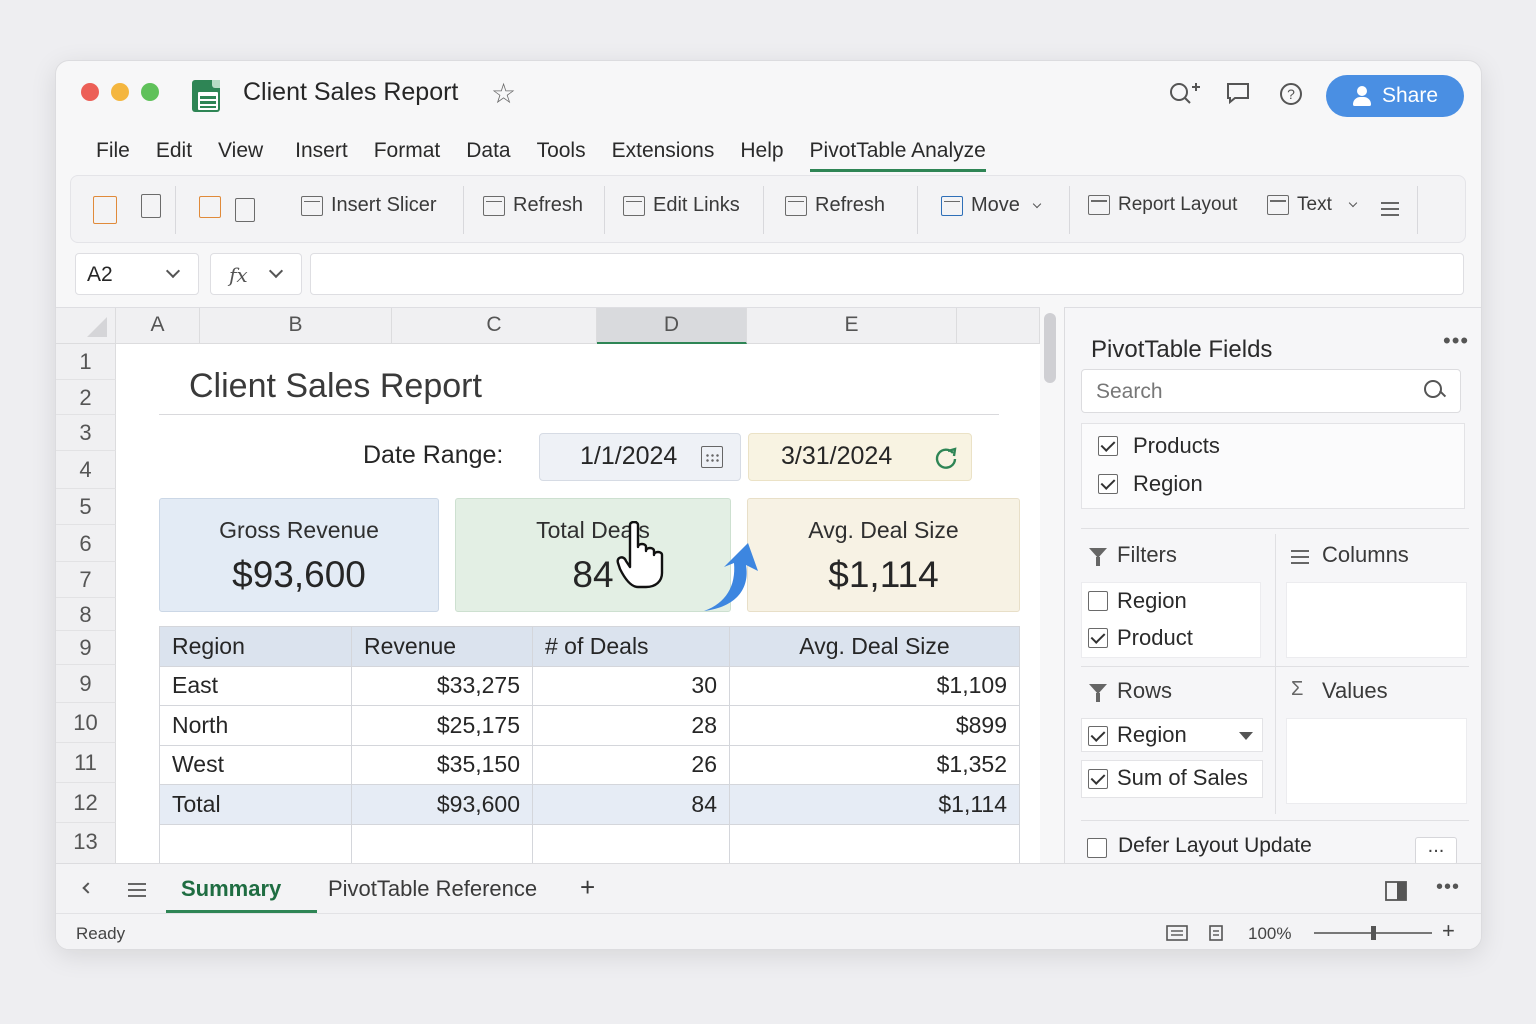 This screenshot has width=1536, height=1024. Describe the element at coordinates (86, 433) in the screenshot. I see `row-header: 3` at that location.